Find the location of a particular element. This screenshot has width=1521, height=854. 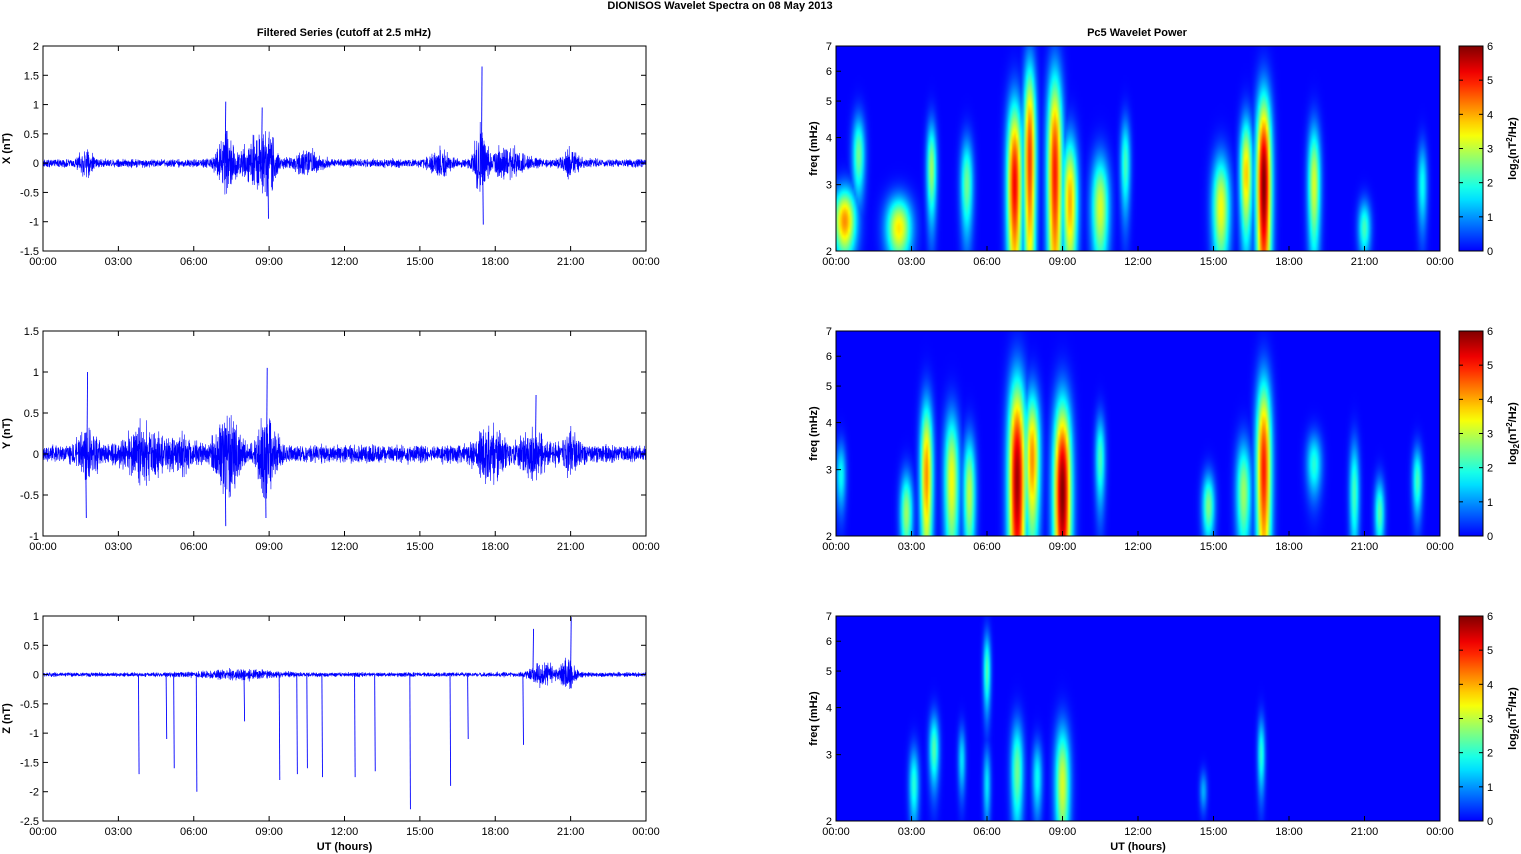

figure-title: DIONISOS Wavelet Spectra on 08 May 2013 is located at coordinates (719, 6).